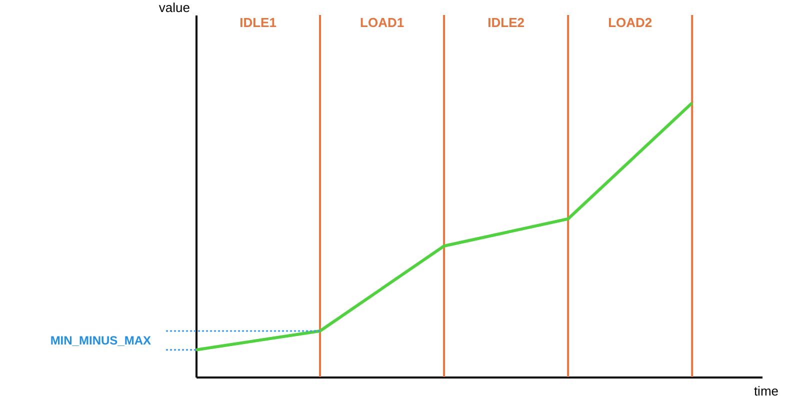 The width and height of the screenshot is (797, 403). Describe the element at coordinates (382, 22) in the screenshot. I see `text: LOAD1` at that location.